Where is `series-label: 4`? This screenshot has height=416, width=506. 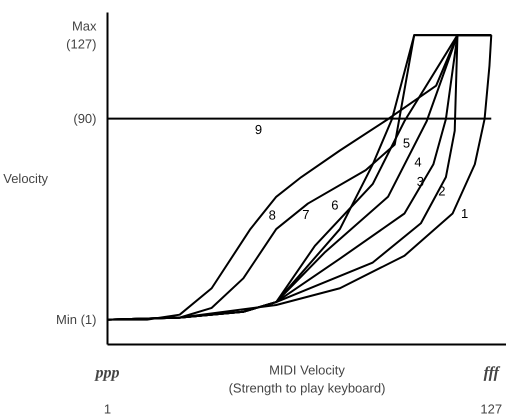
series-label: 4 is located at coordinates (418, 162).